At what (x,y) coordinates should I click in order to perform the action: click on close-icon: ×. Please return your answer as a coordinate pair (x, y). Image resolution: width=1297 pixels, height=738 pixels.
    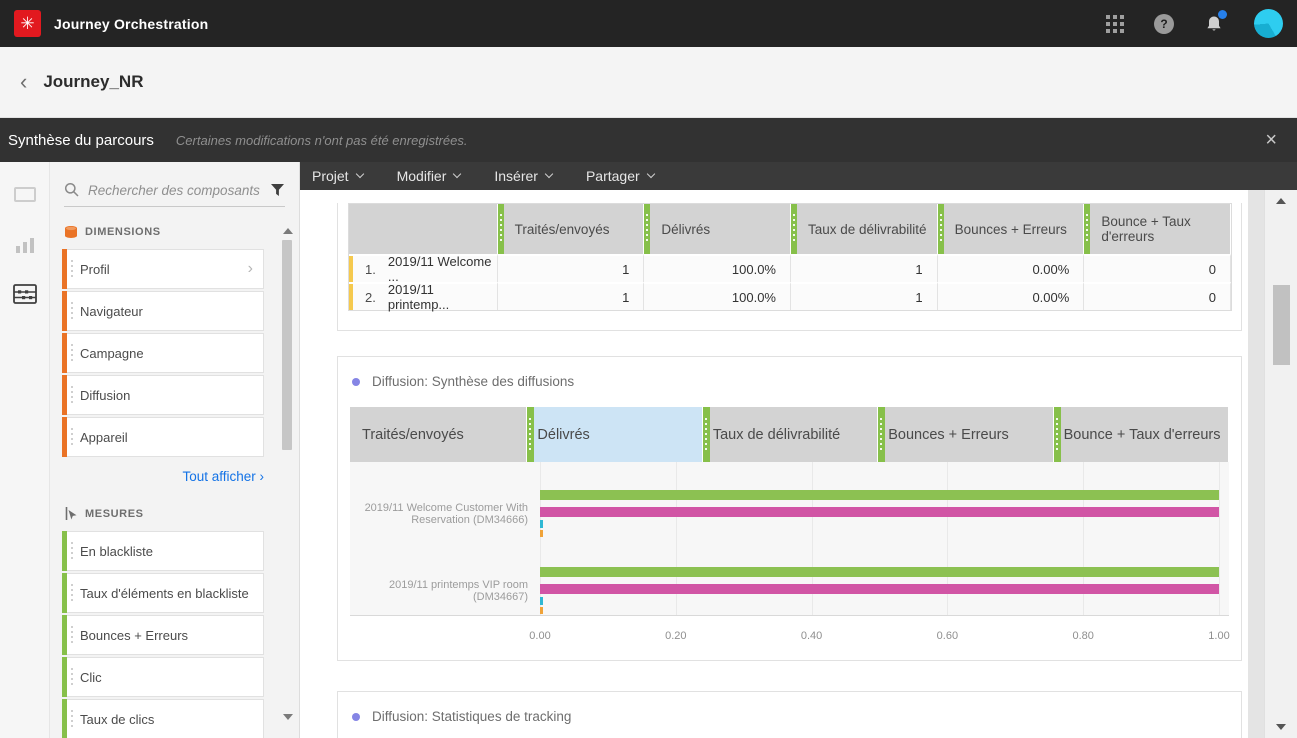
    Looking at the image, I should click on (1271, 140).